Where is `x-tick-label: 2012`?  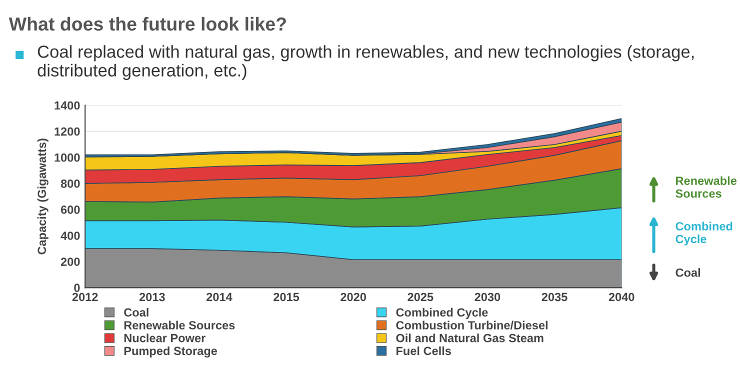 x-tick-label: 2012 is located at coordinates (85, 297).